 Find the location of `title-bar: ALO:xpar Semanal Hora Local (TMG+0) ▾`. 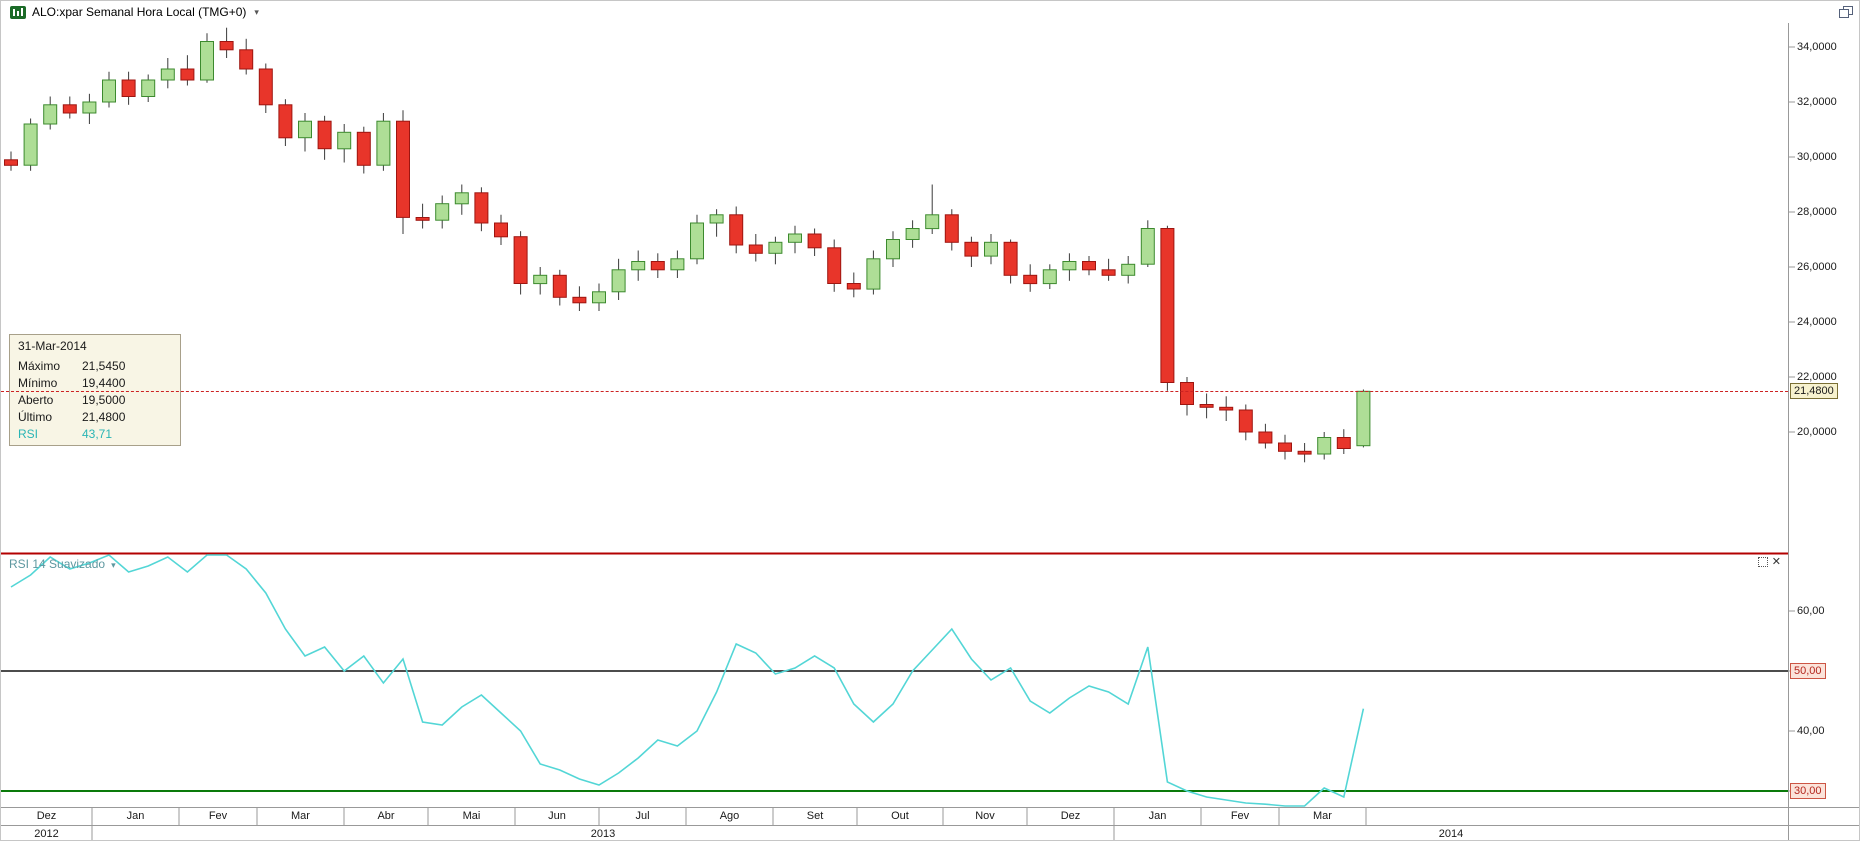

title-bar: ALO:xpar Semanal Hora Local (TMG+0) ▾ is located at coordinates (930, 12).